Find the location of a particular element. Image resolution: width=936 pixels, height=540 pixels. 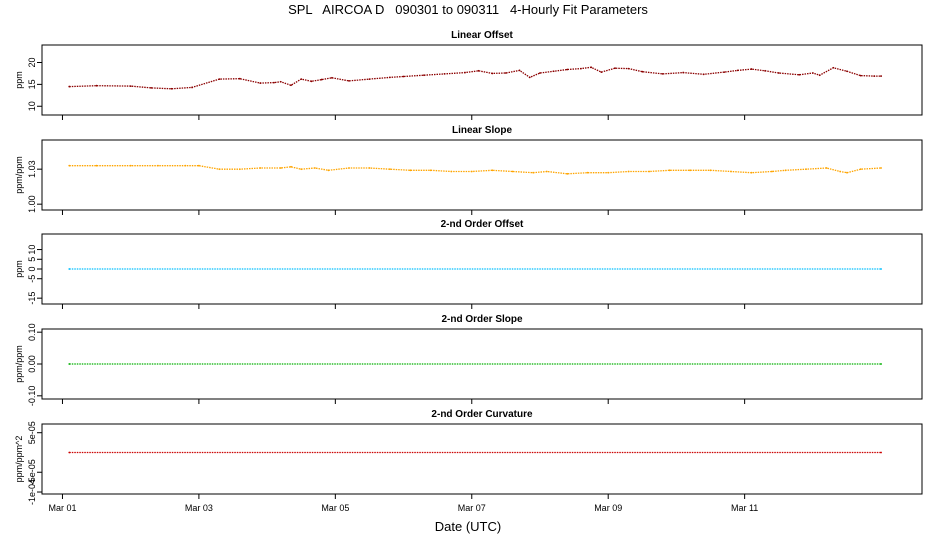

panel-title: 2-nd Order Offset is located at coordinates (482, 224).